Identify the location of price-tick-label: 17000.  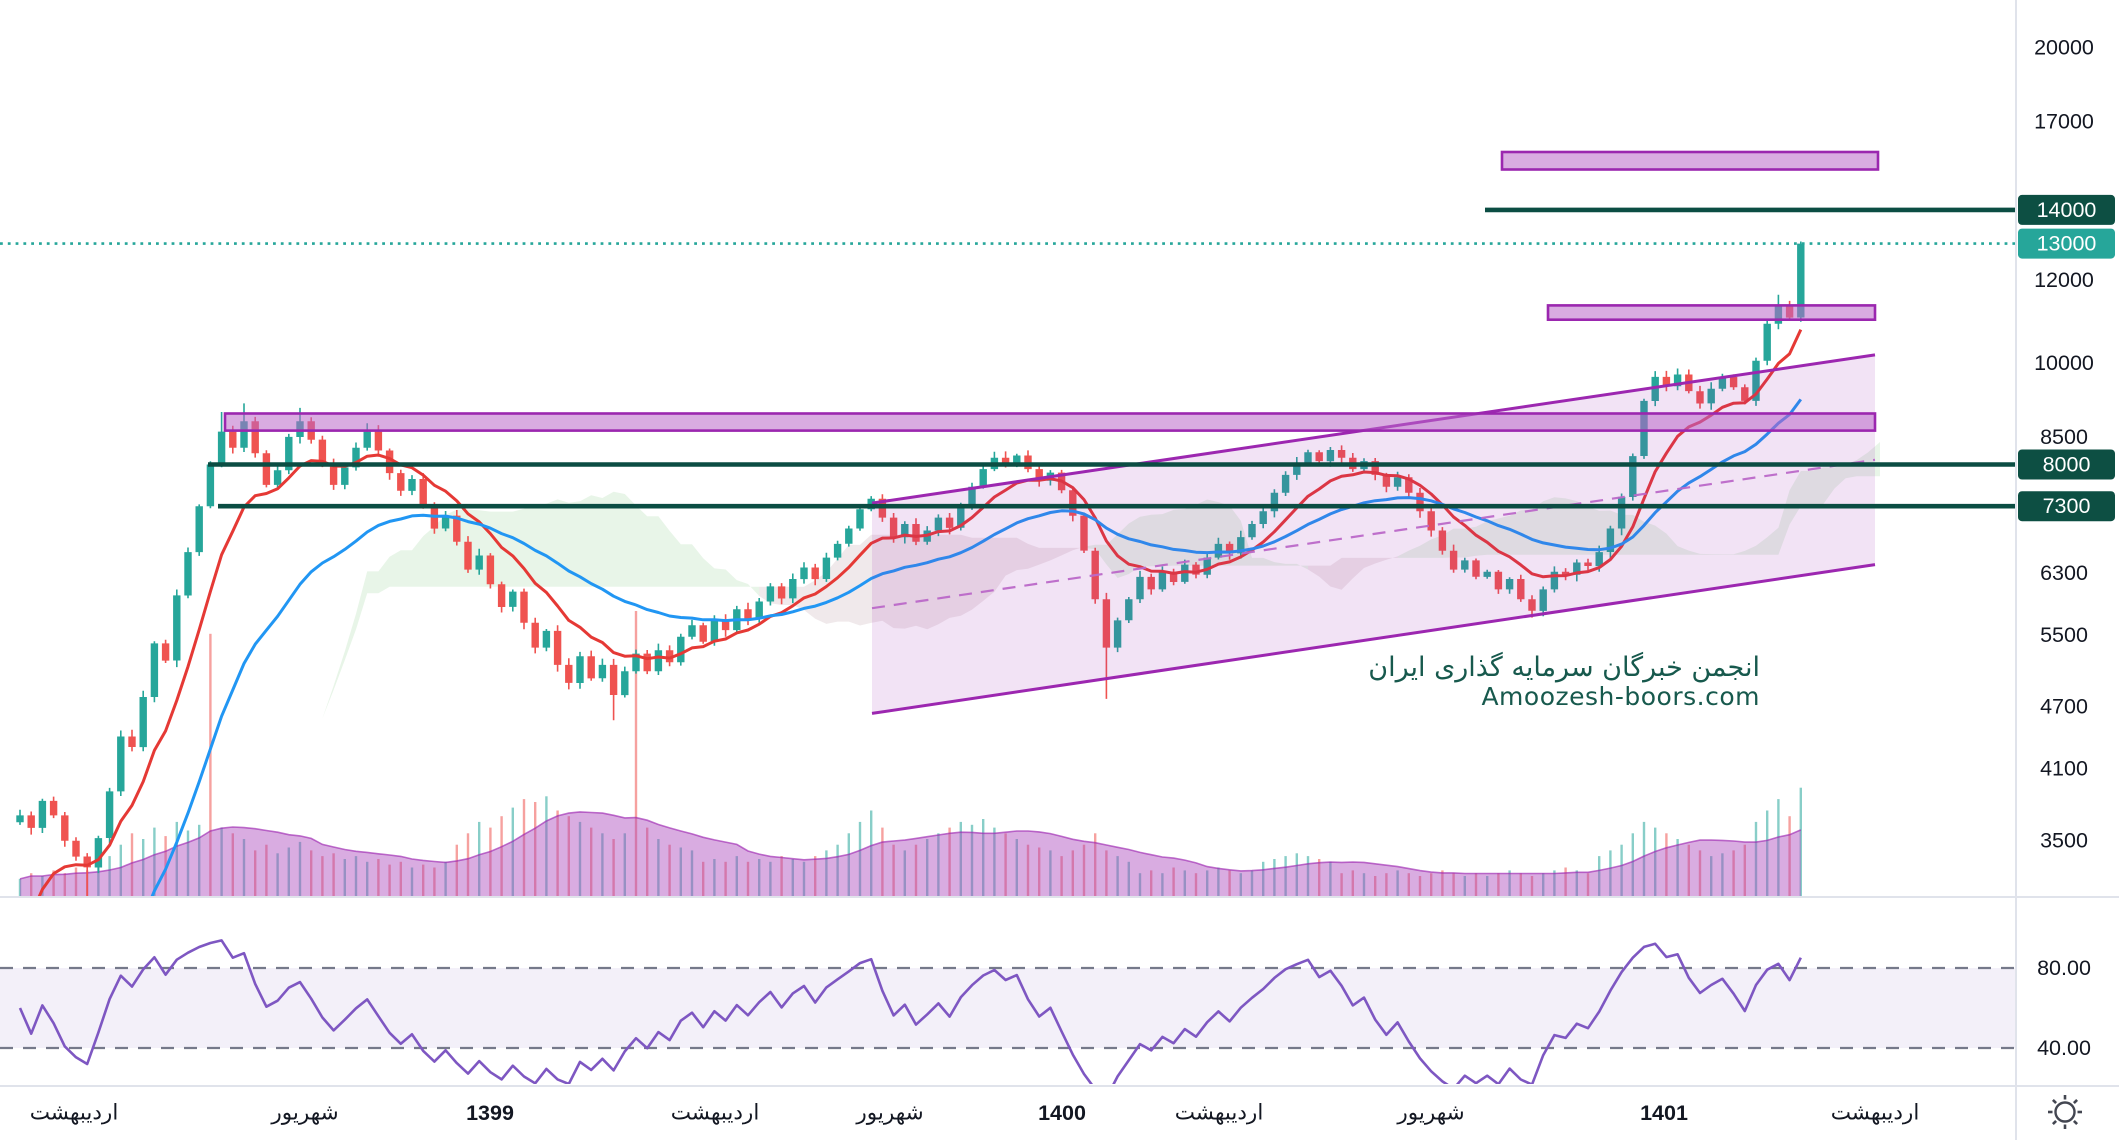
(2064, 122).